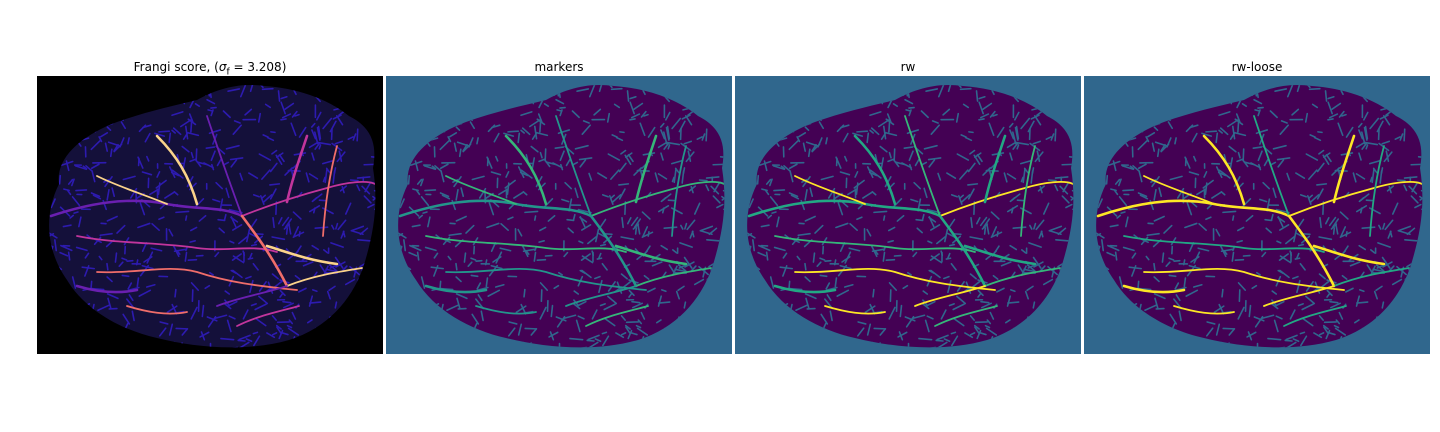 This screenshot has height=432, width=1440. Describe the element at coordinates (559, 67) in the screenshot. I see `markers-panel-title: markers` at that location.